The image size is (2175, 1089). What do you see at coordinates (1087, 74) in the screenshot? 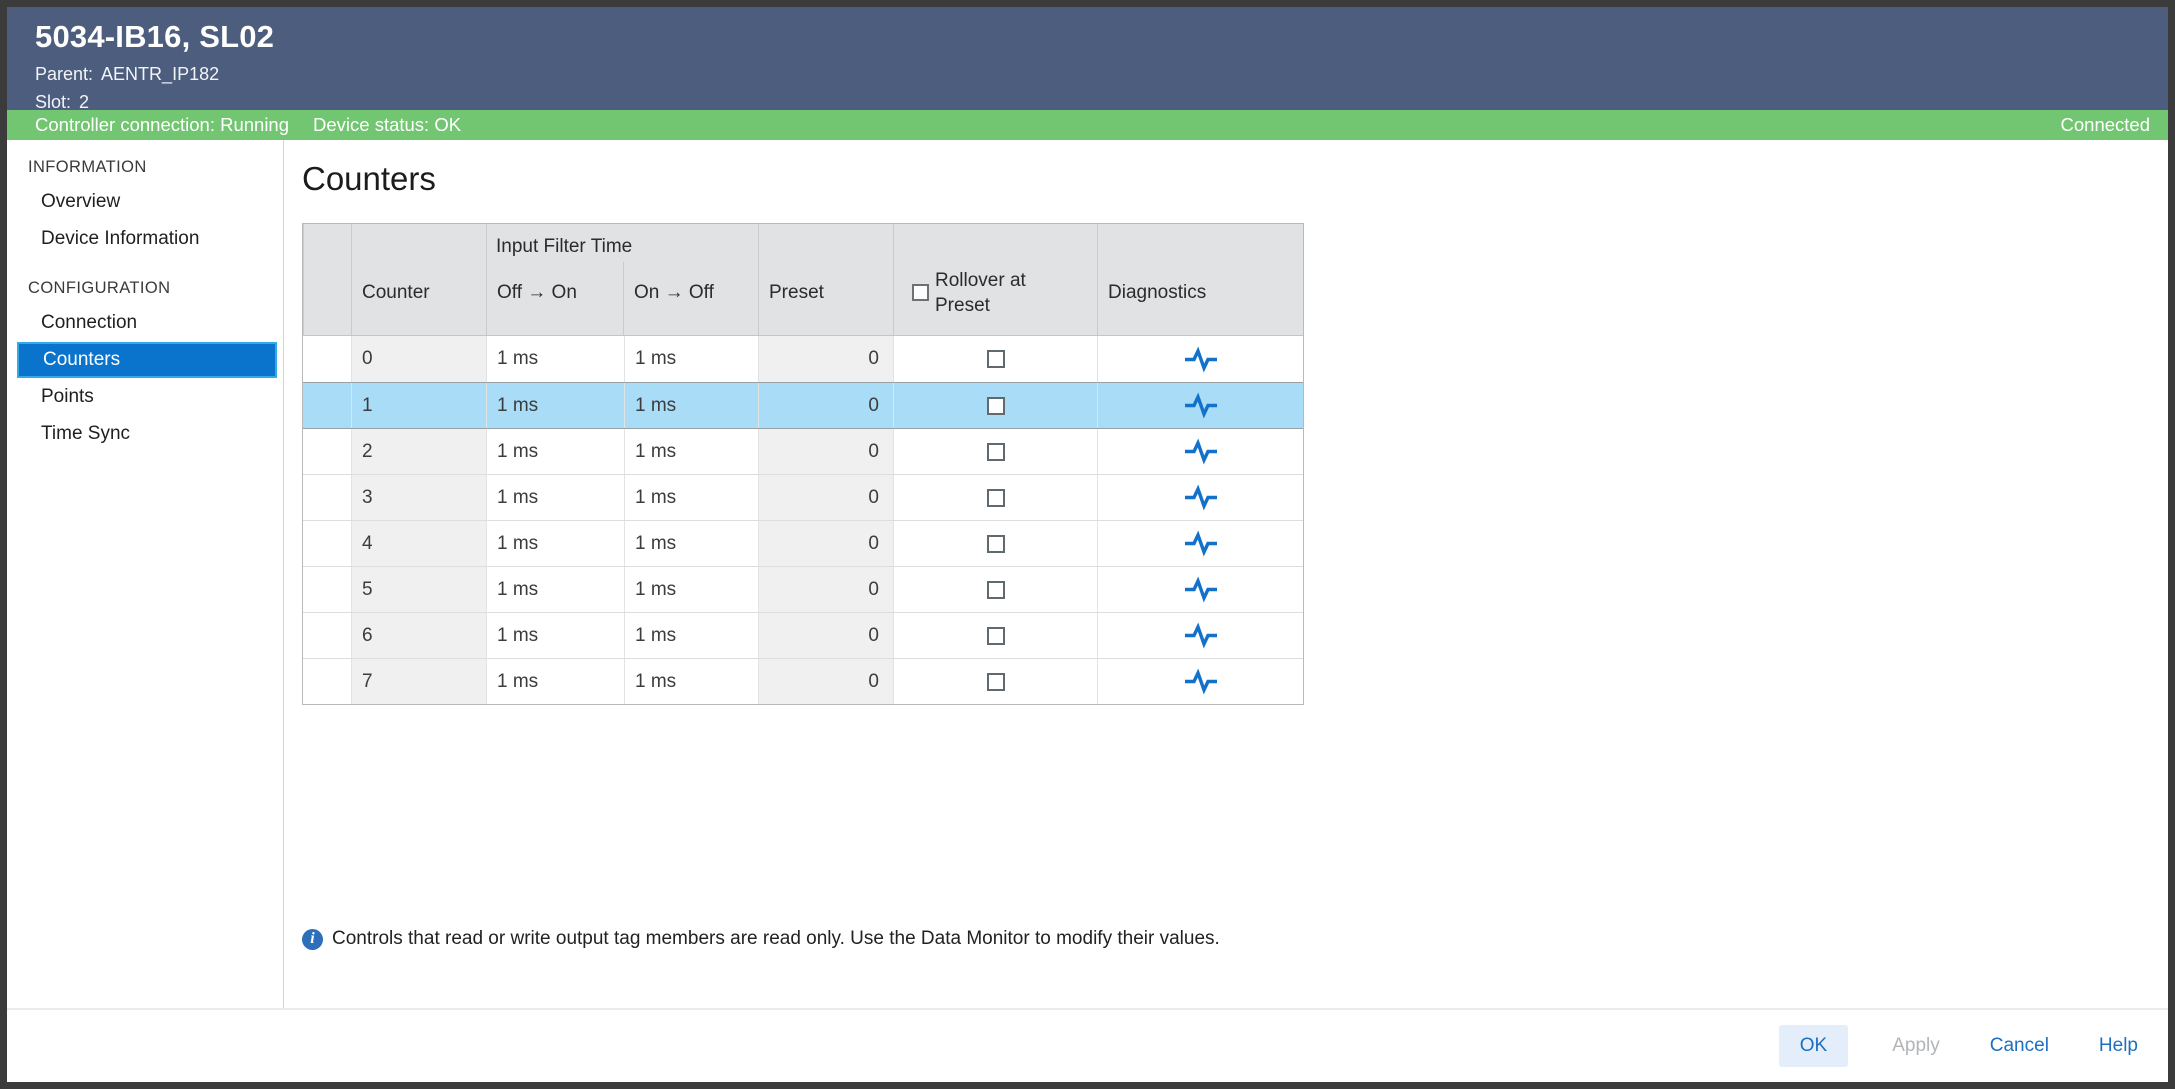
I see `parent-line: Parent: AENTR_IP182` at bounding box center [1087, 74].